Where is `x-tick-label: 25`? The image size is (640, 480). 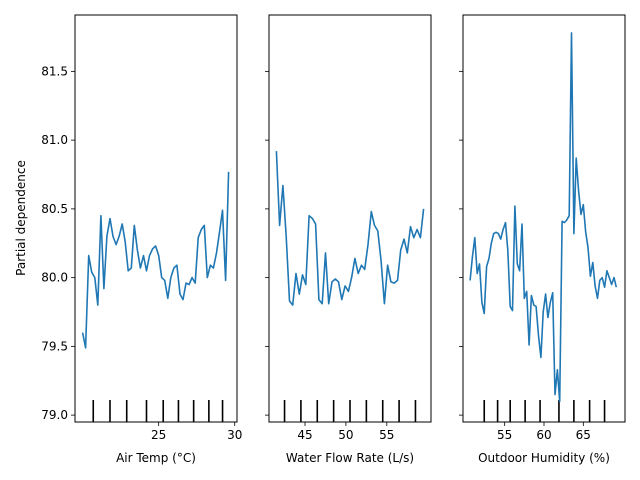
x-tick-label: 25 is located at coordinates (158, 435).